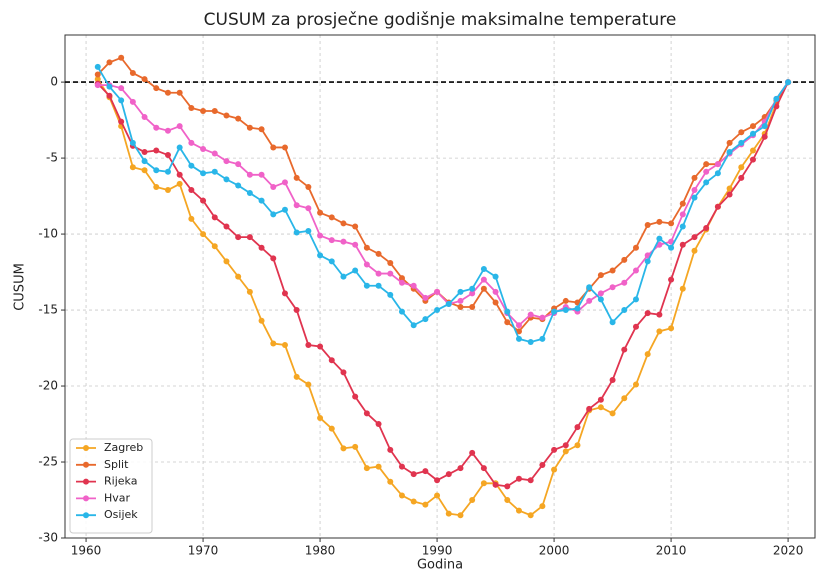 Image resolution: width=817 pixels, height=575 pixels. I want to click on legend-label: Osijek, so click(121, 514).